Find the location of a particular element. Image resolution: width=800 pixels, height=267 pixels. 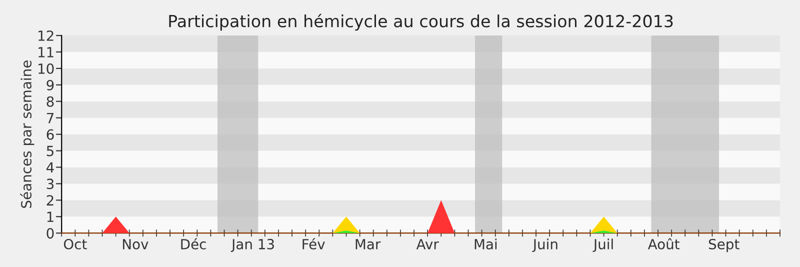

y-tick-label: 3 is located at coordinates (50, 184).